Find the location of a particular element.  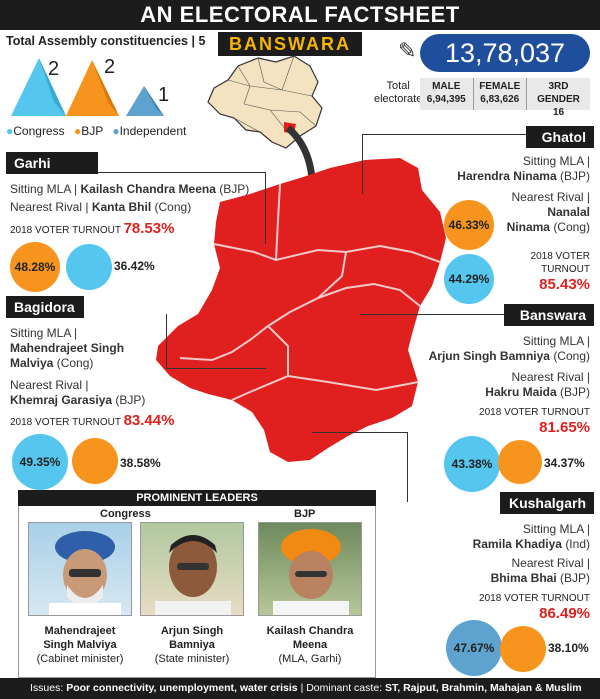

garhi-cong-share is located at coordinates (89, 267).